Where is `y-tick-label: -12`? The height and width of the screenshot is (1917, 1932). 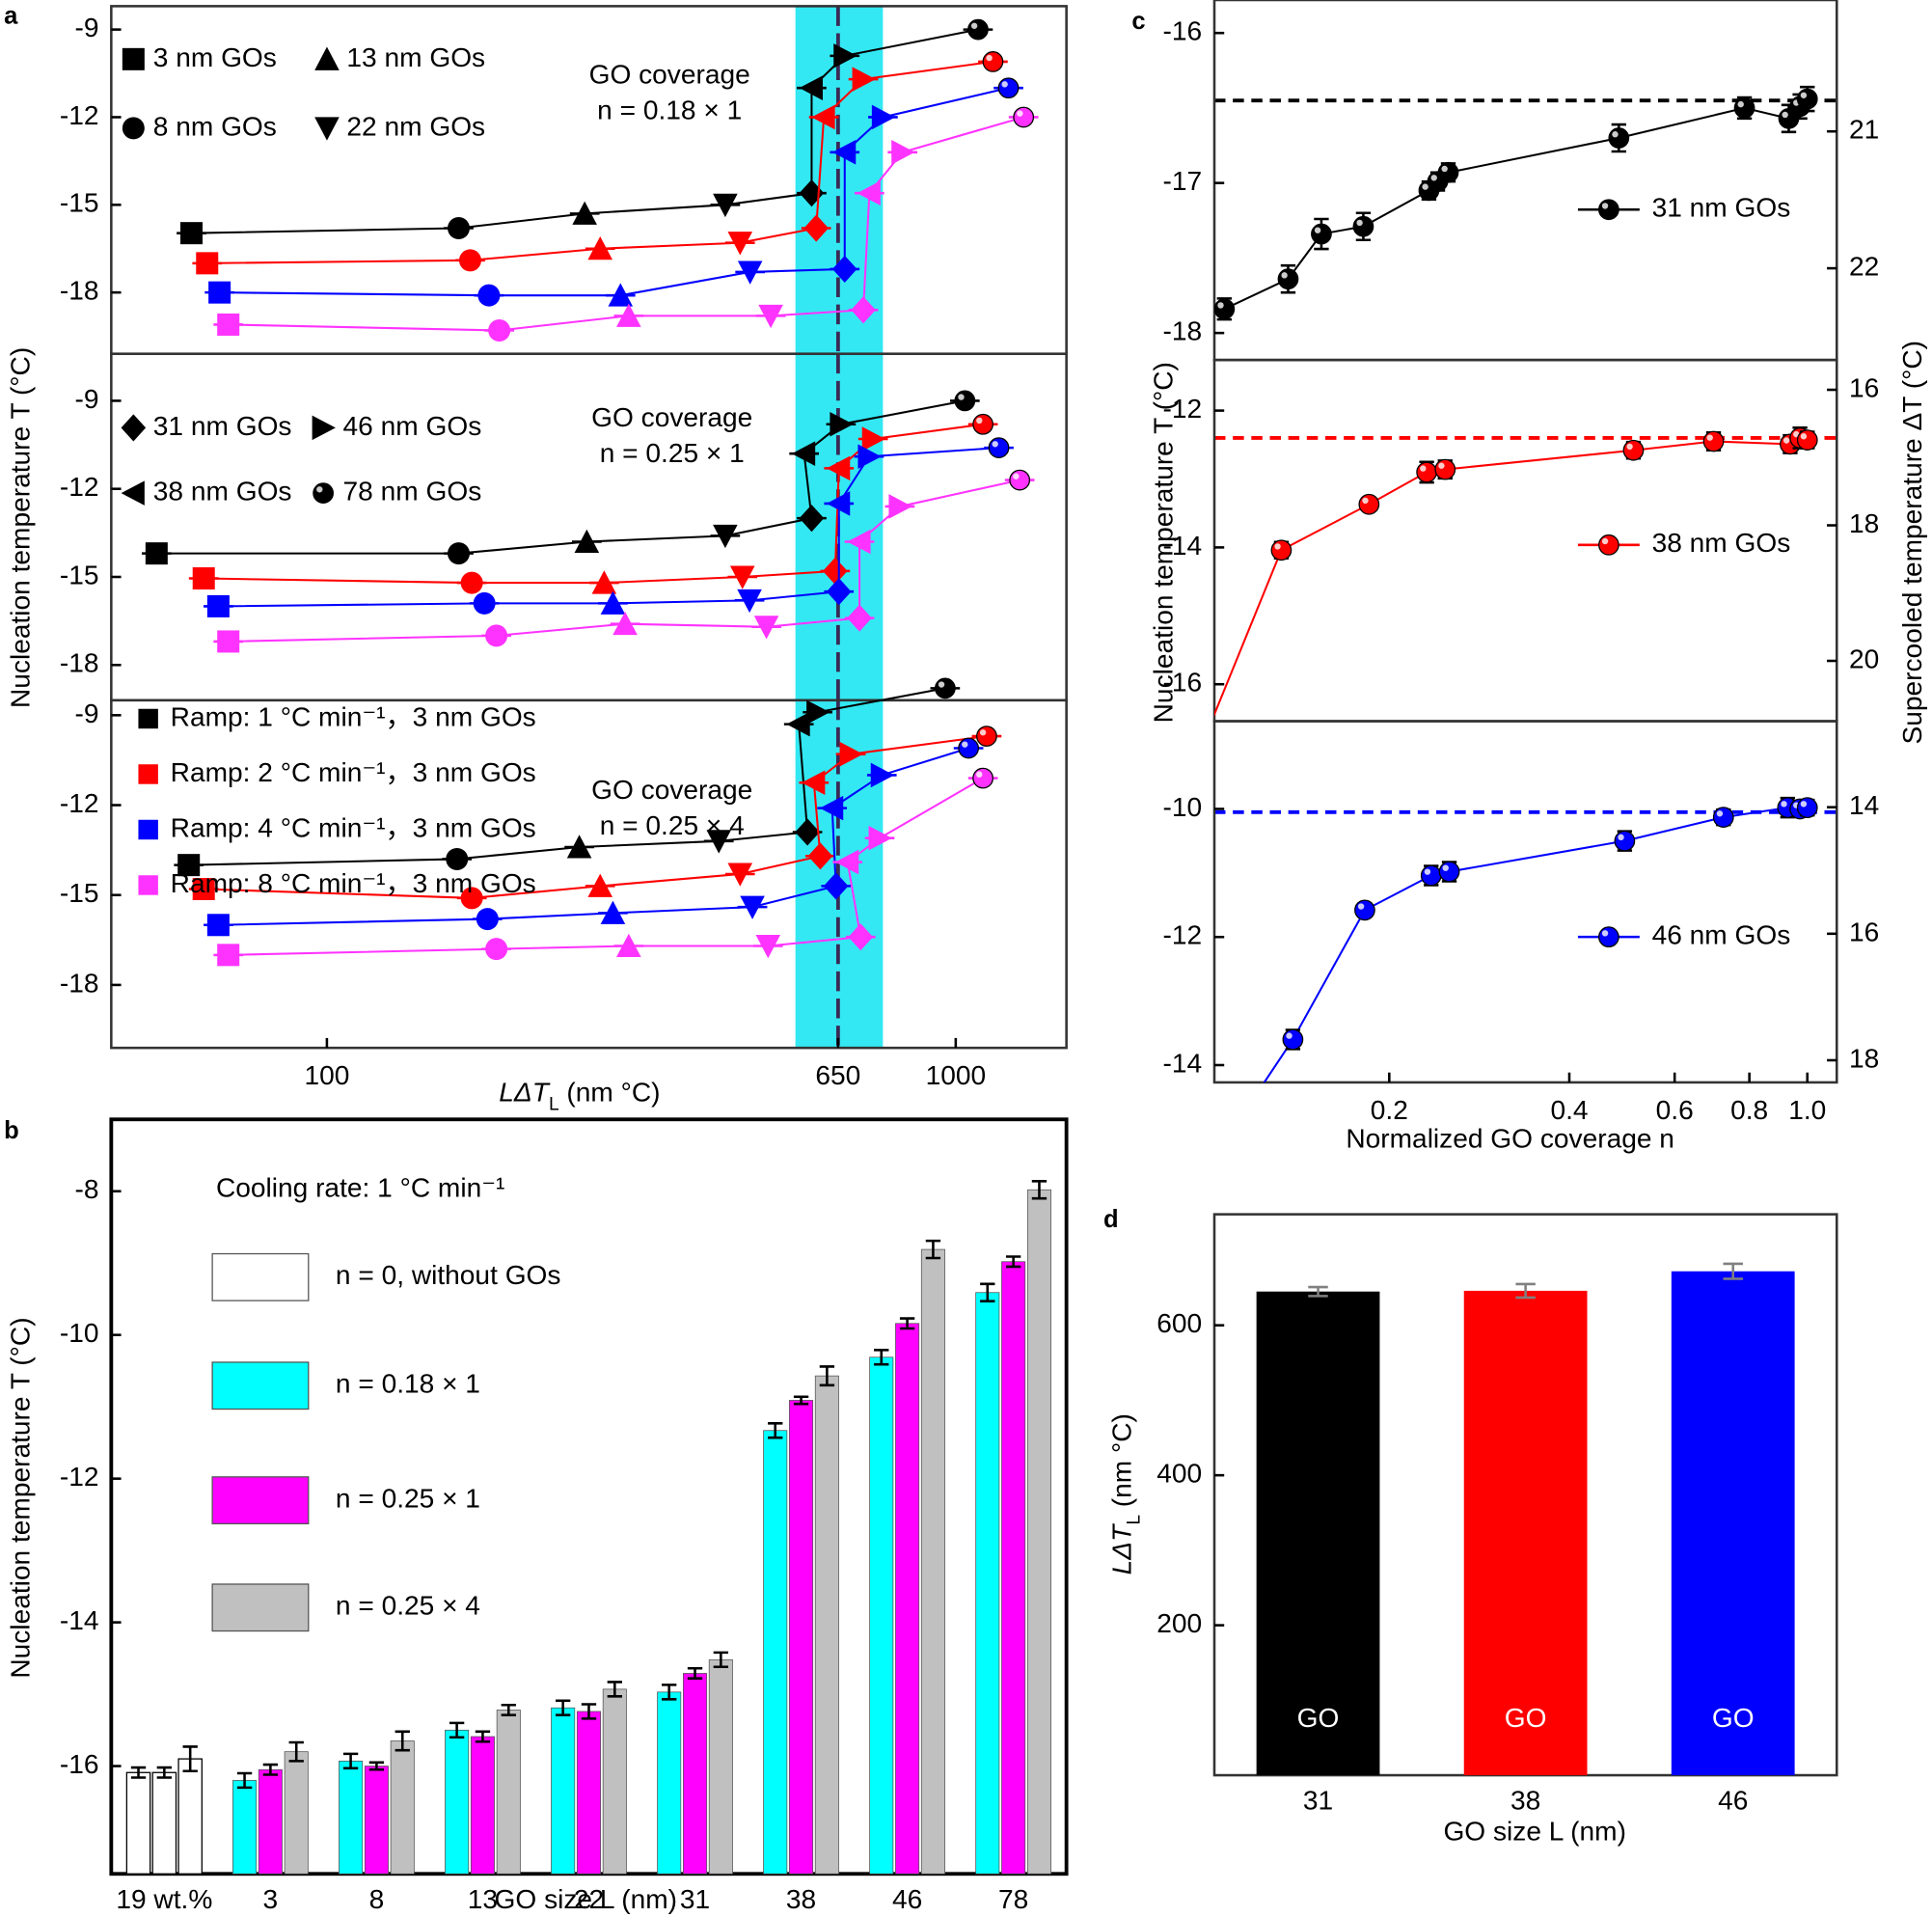 y-tick-label: -12 is located at coordinates (1183, 409).